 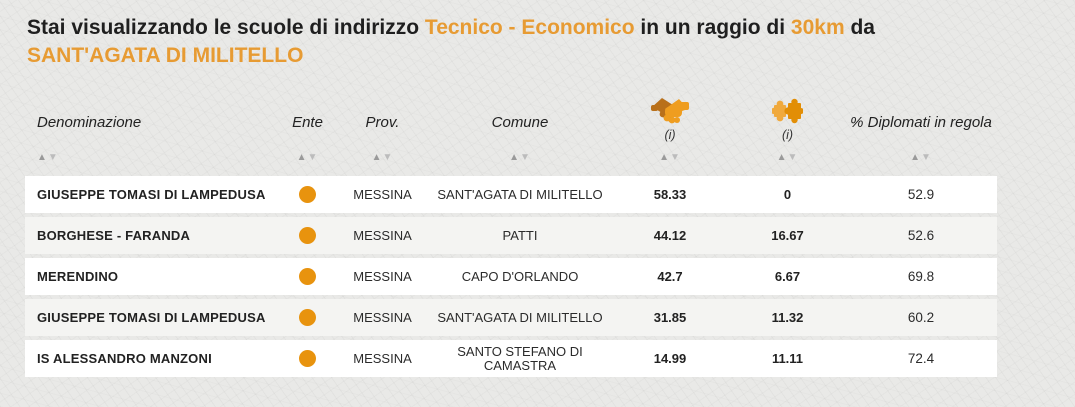 I want to click on comune-cell: CAPO D'ORLANDO, so click(x=520, y=276).